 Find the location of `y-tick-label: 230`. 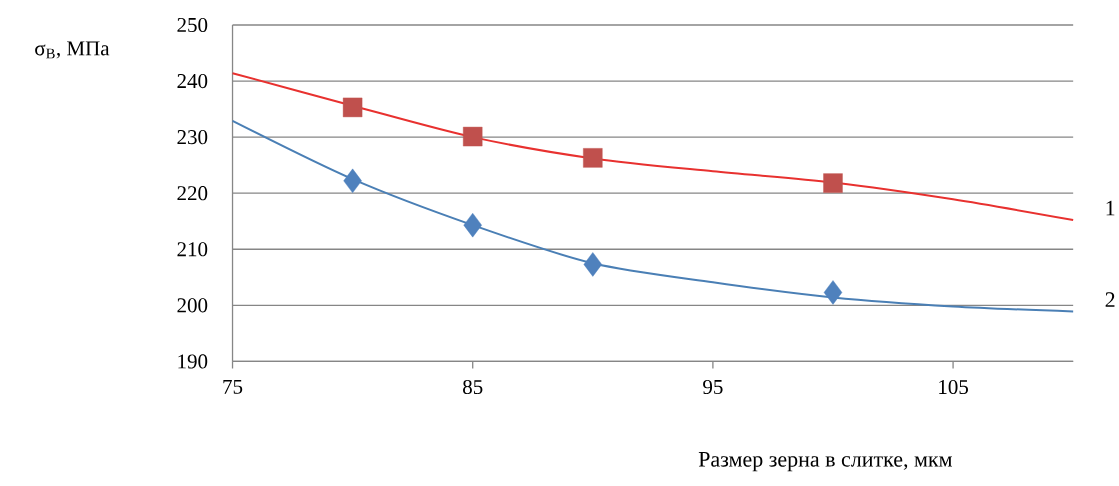

y-tick-label: 230 is located at coordinates (192, 137).